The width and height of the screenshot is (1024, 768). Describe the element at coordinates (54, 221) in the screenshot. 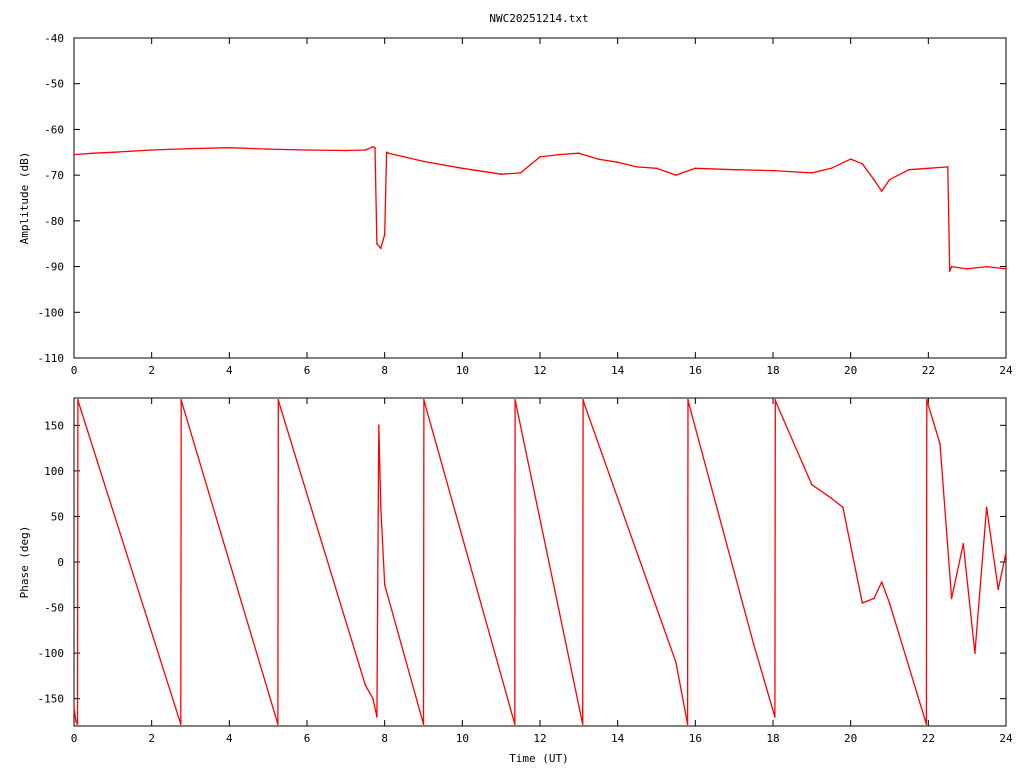

I see `amplitude-y-tick-label: -80` at that location.